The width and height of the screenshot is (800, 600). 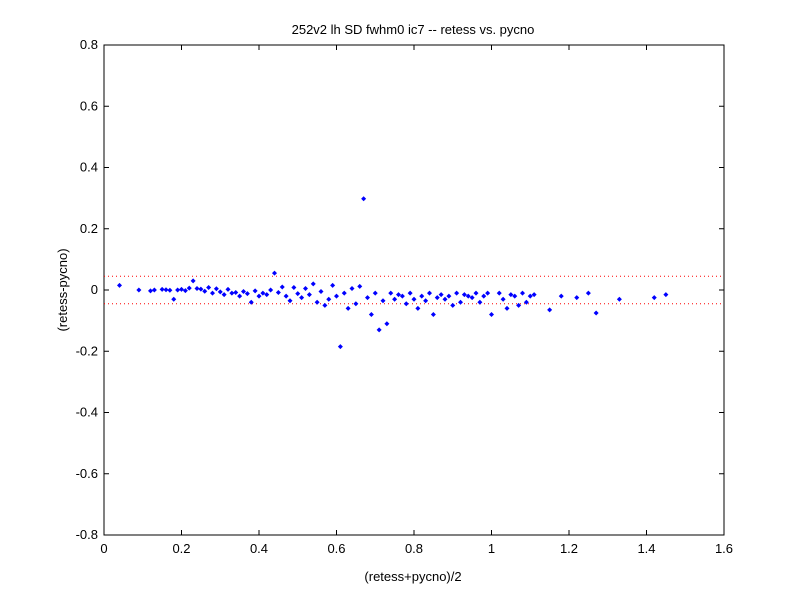 What do you see at coordinates (89, 44) in the screenshot?
I see `y-tick-label: 0.8` at bounding box center [89, 44].